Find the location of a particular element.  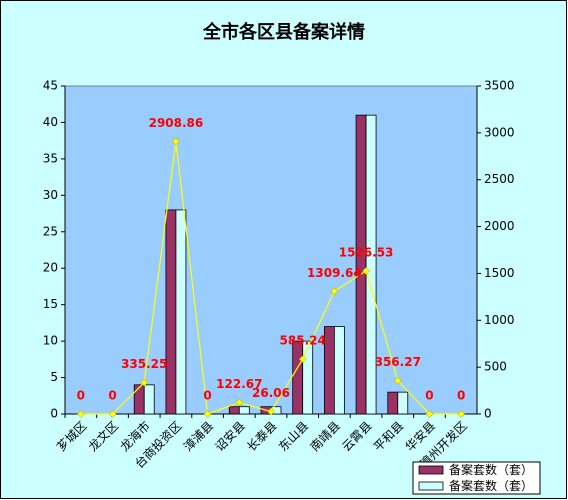

y2-tick-label: 0 is located at coordinates (488, 414).